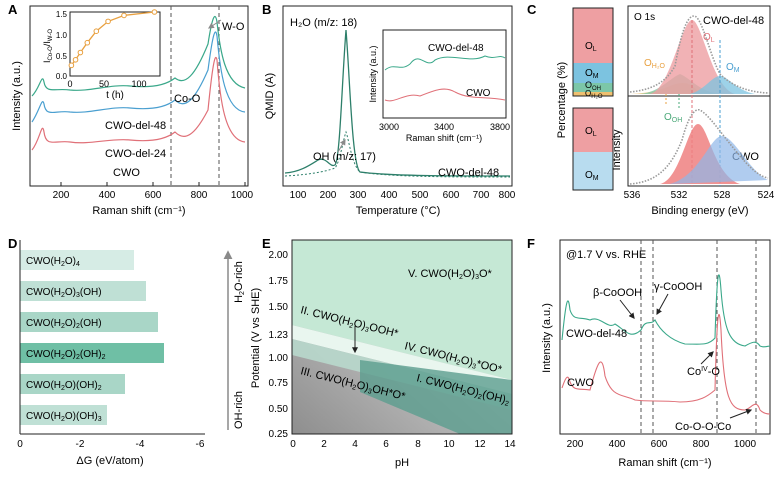 The width and height of the screenshot is (781, 480). What do you see at coordinates (62, 76) in the screenshot?
I see `a-inset-ytick: 0.0` at bounding box center [62, 76].